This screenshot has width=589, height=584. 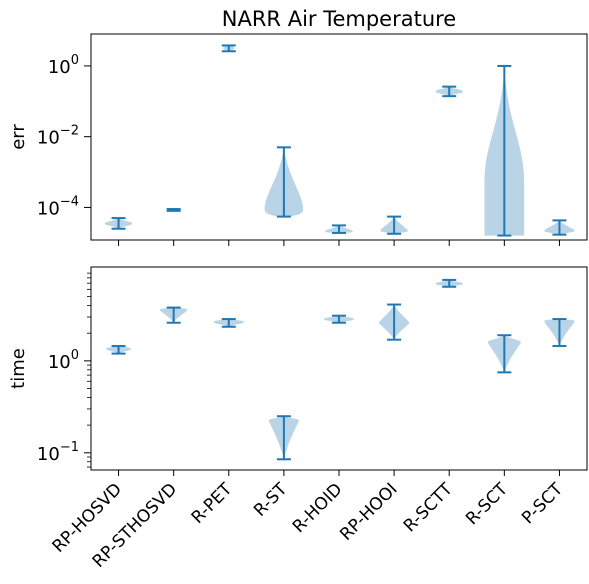 I want to click on x-tick-label: R-SCTT, so click(x=428, y=507).